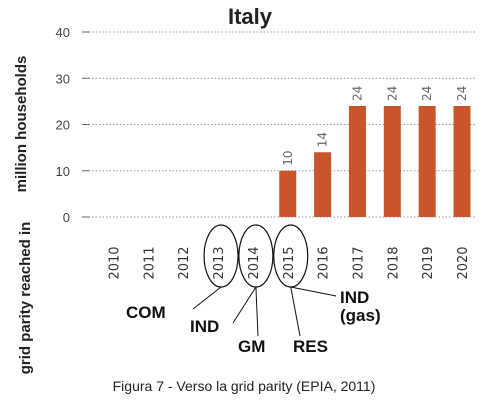  What do you see at coordinates (219, 262) in the screenshot?
I see `x-tick-label-2013: 2013` at bounding box center [219, 262].